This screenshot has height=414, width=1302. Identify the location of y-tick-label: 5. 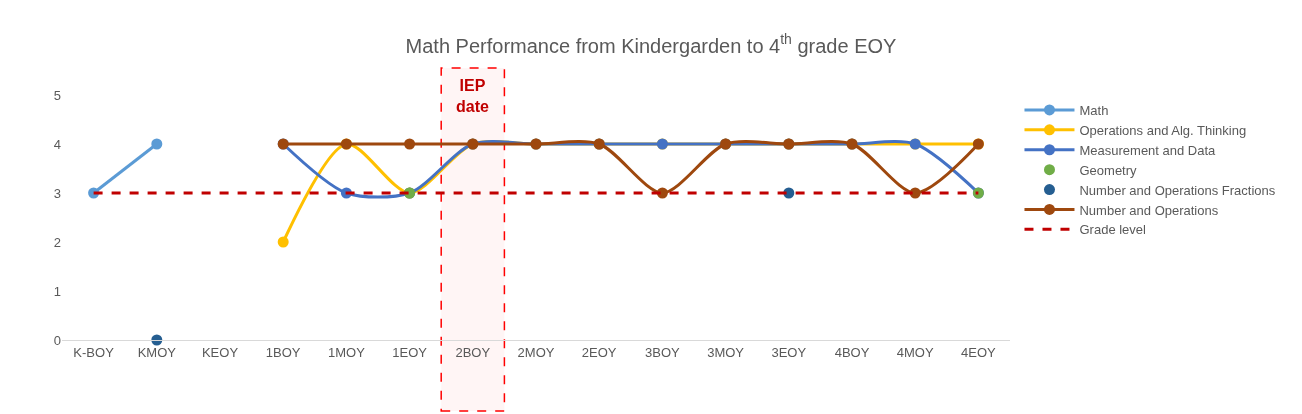
(57, 95).